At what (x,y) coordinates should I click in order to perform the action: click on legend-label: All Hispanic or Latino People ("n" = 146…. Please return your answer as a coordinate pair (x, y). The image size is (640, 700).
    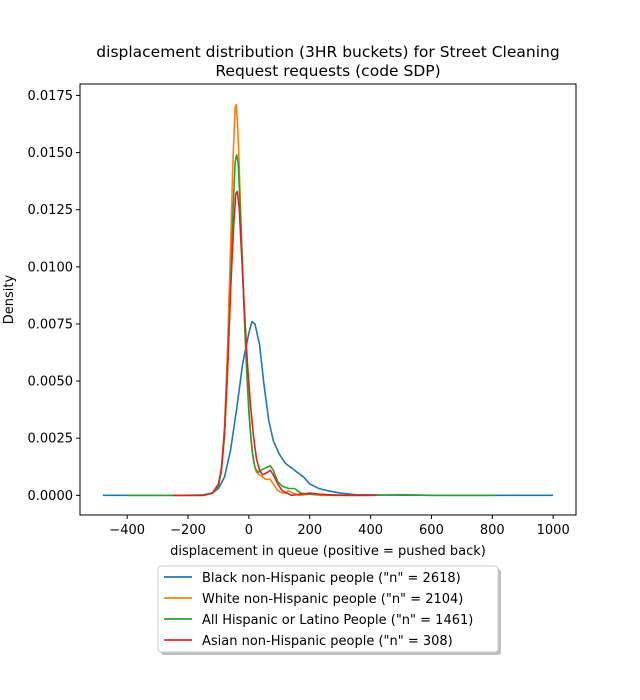
    Looking at the image, I should click on (337, 620).